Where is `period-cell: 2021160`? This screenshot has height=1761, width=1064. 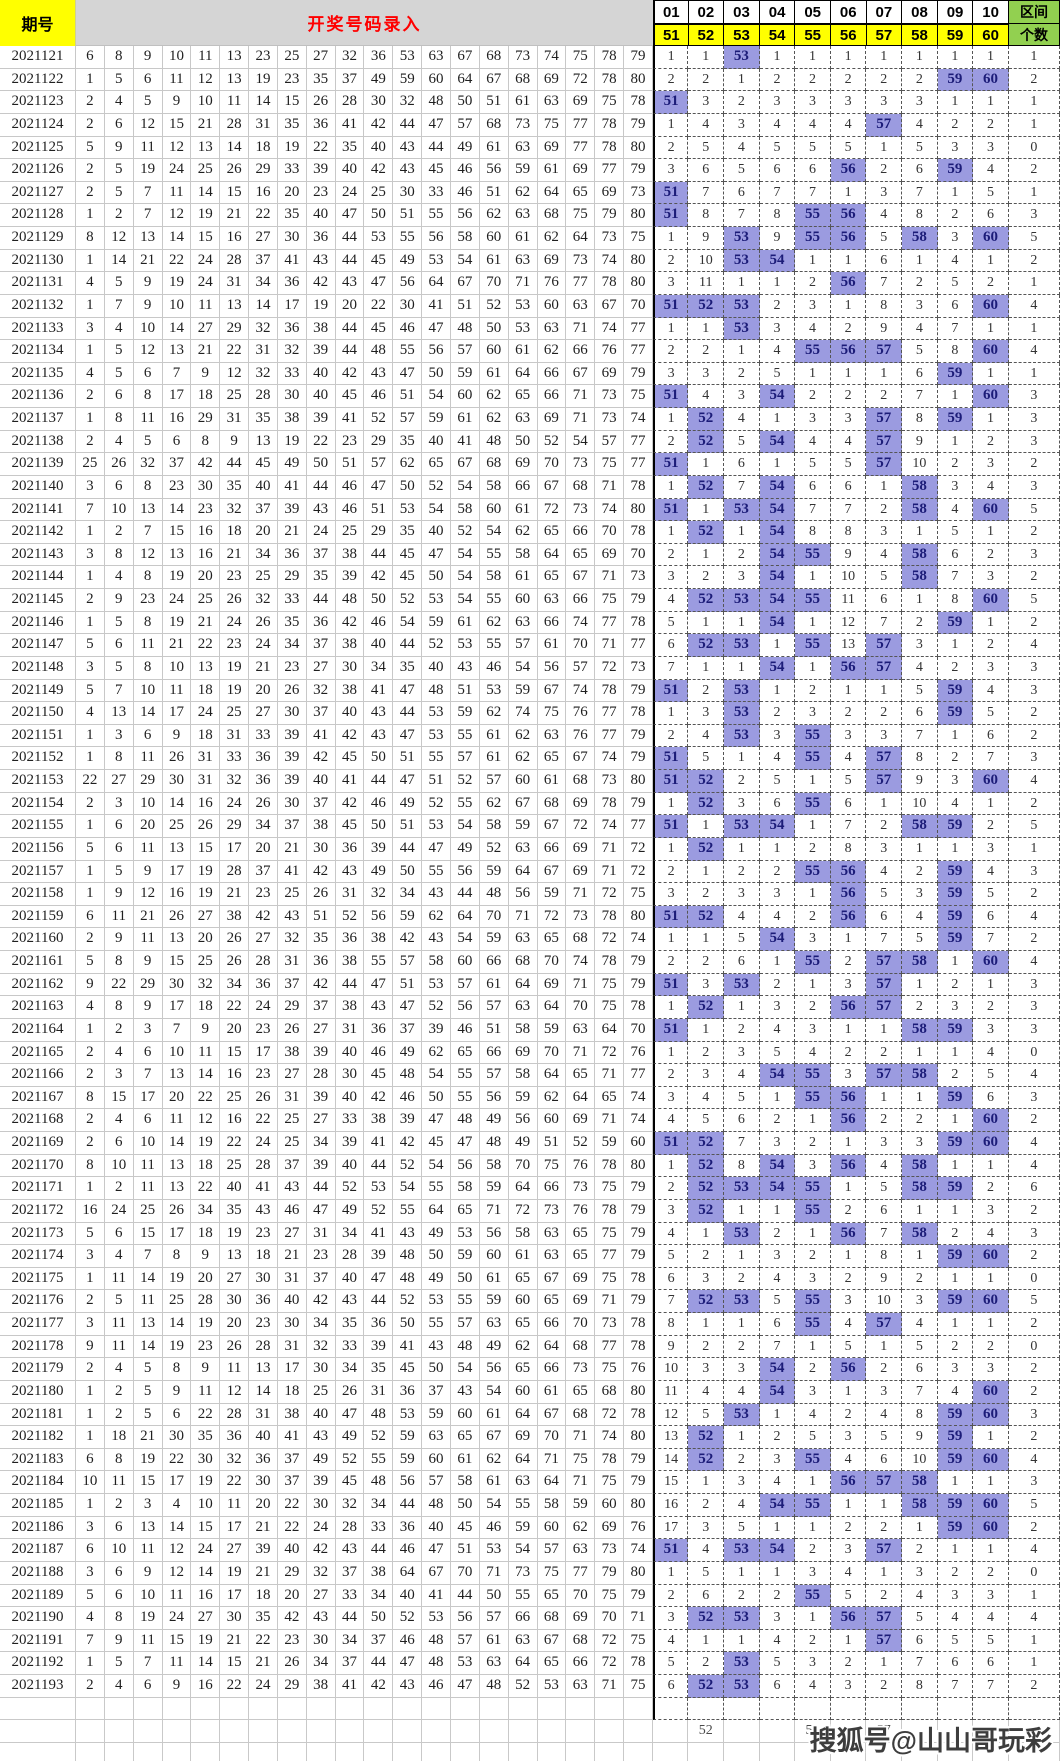
period-cell: 2021160 is located at coordinates (38, 939).